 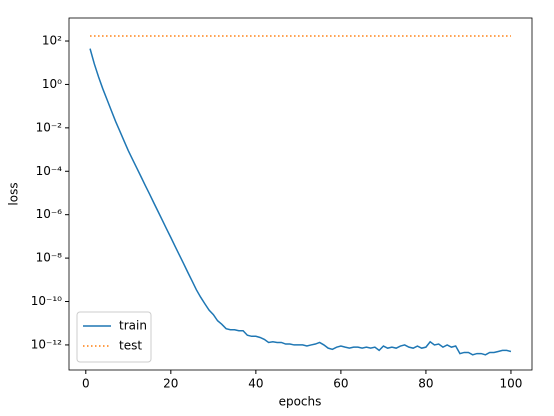 I want to click on y-axis-label: loss, so click(x=14, y=193).